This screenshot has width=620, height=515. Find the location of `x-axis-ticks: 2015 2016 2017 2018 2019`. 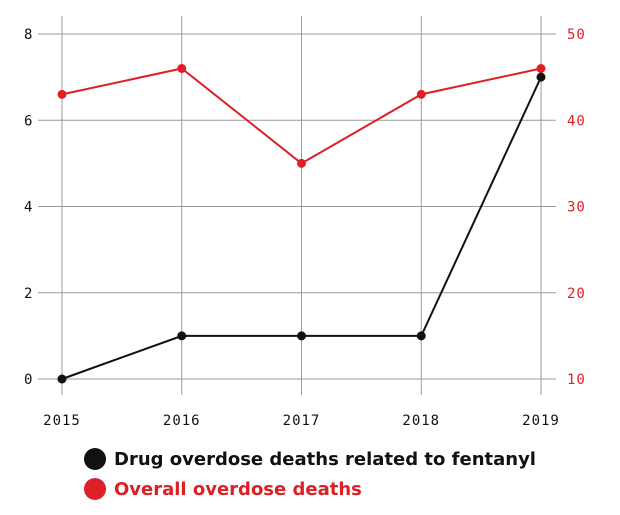

x-axis-ticks: 2015 2016 2017 2018 2019 is located at coordinates (301, 421).